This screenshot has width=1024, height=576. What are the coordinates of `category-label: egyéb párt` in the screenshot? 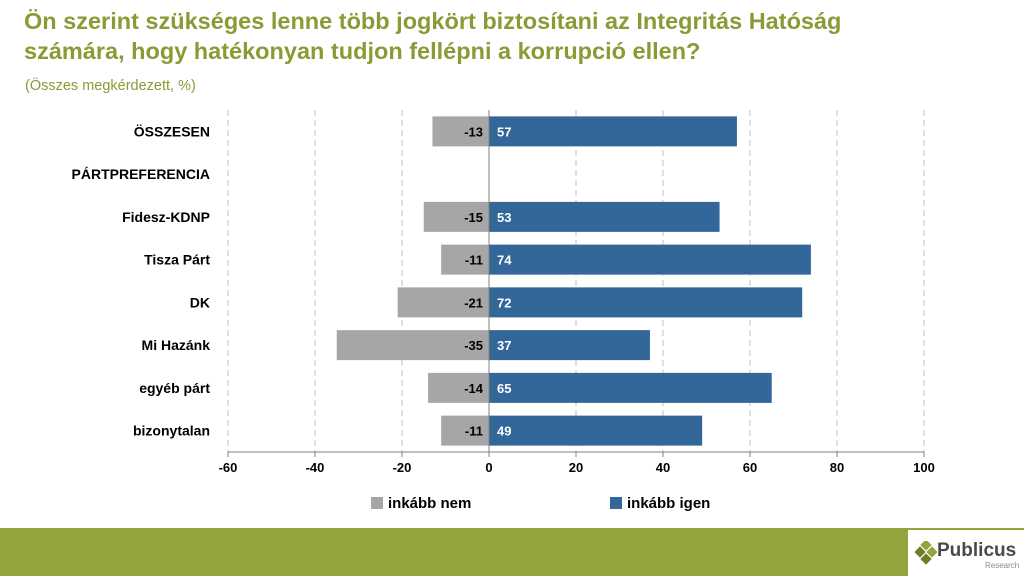 It's located at (174, 388).